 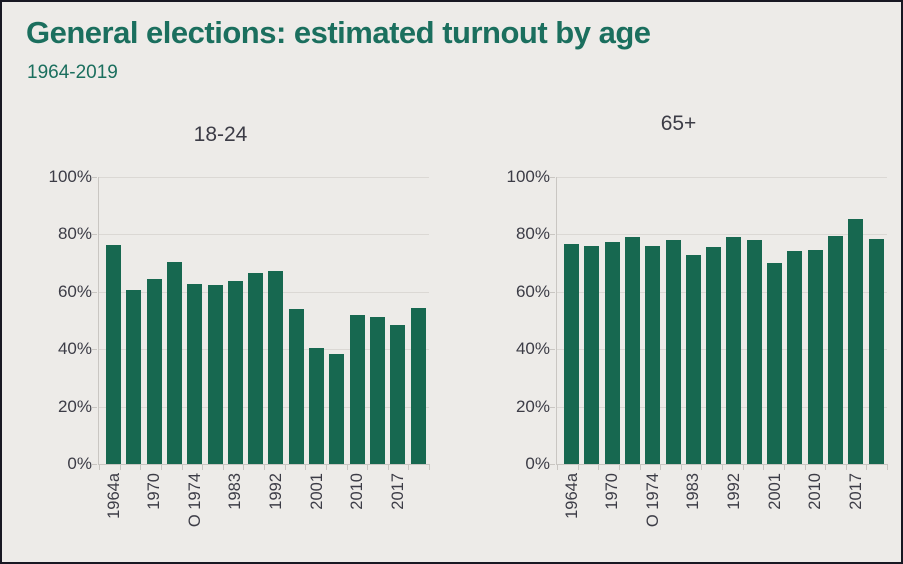 I want to click on chart-title-65plus: 65+, so click(x=678, y=123).